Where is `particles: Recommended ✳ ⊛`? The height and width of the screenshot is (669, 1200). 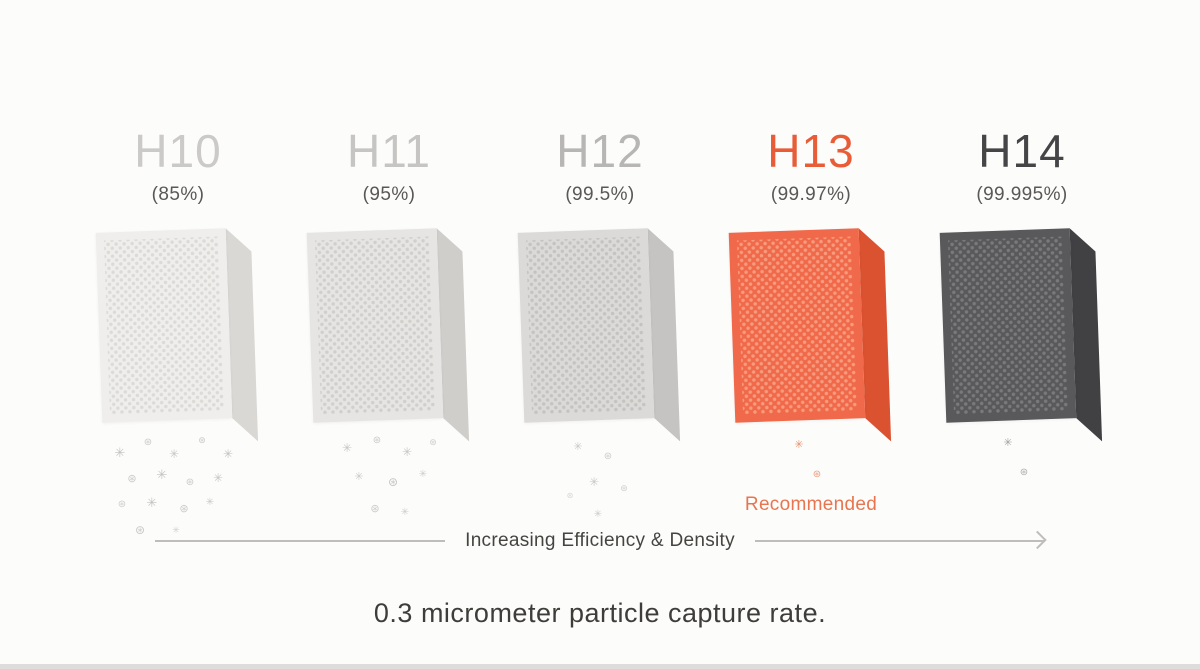
particles: Recommended ✳ ⊛ is located at coordinates (811, 484).